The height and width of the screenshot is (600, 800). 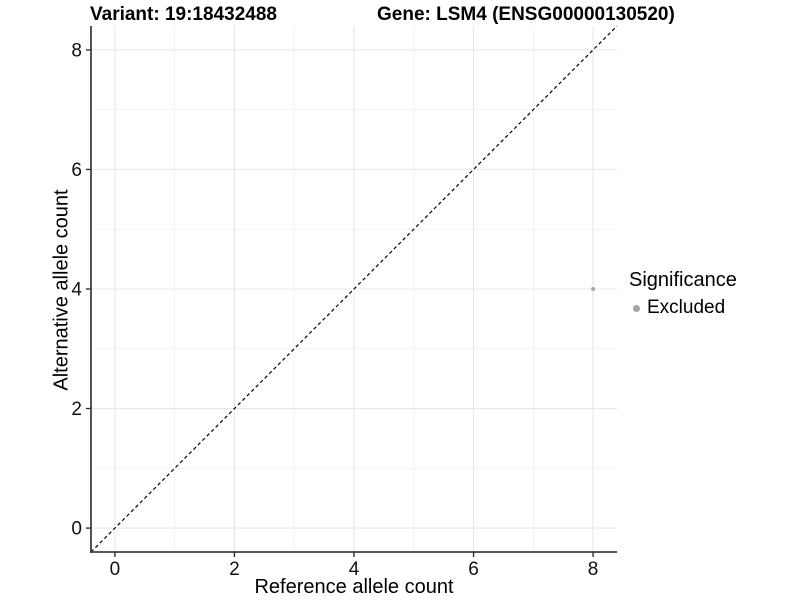 I want to click on x-tick-label: 2, so click(x=234, y=569).